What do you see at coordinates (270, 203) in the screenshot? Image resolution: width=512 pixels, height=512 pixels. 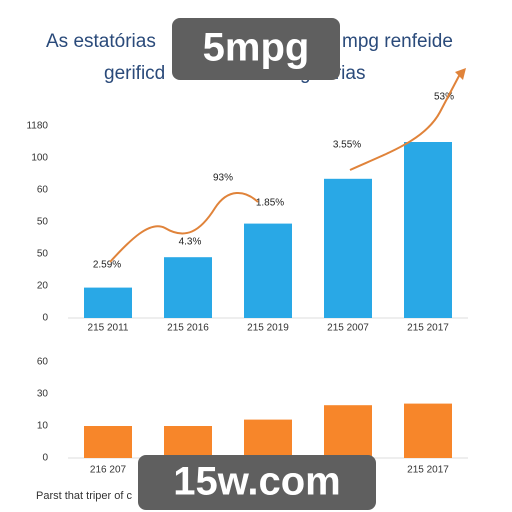 I see `annotation: 1.85%` at bounding box center [270, 203].